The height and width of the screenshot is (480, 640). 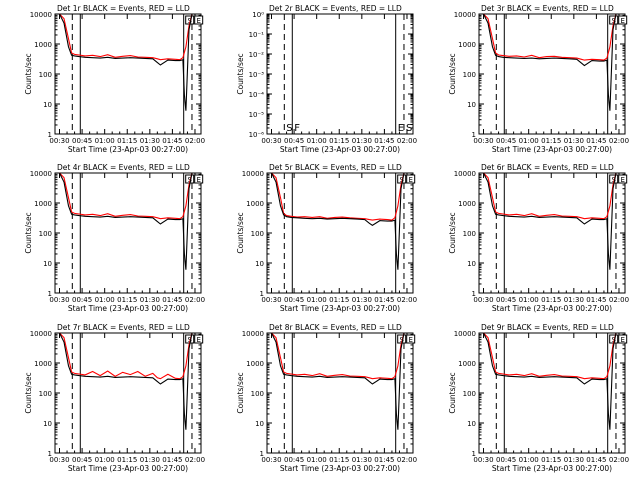 I want to click on panel-title: Det 9r BLACK = Events, RED = LLD, so click(x=547, y=327).